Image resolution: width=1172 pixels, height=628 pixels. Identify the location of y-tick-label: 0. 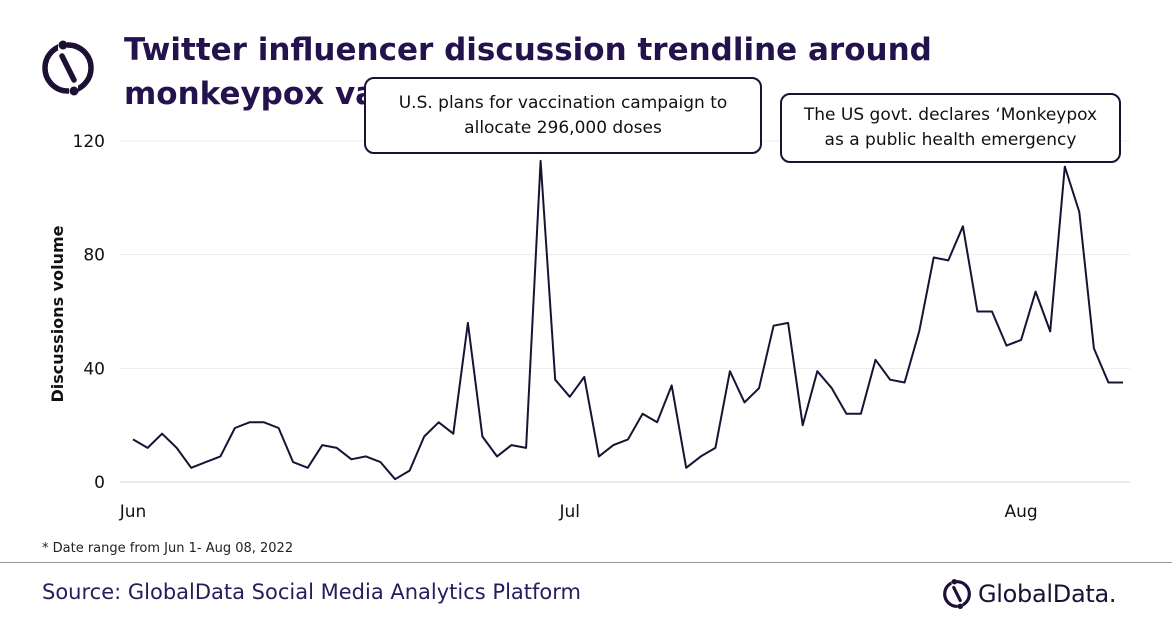
(99, 483).